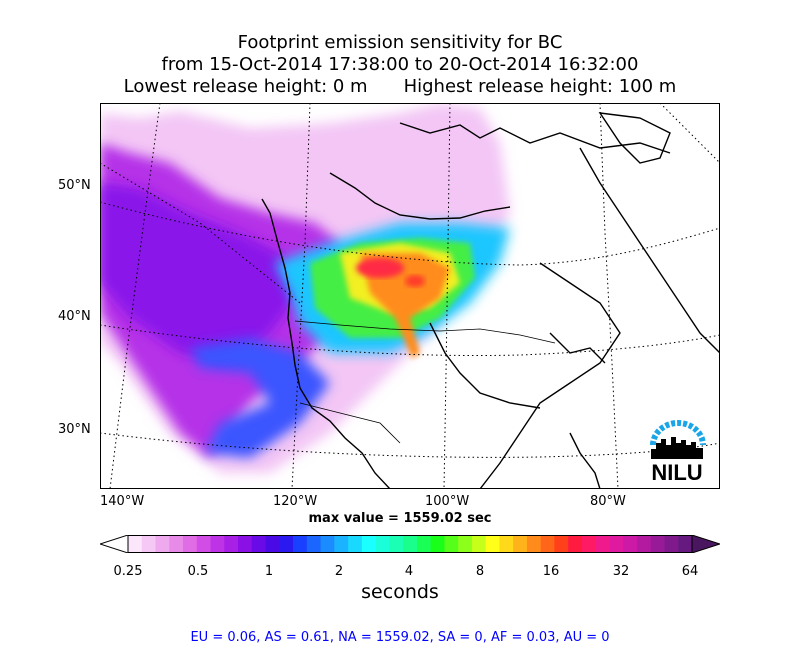 Image resolution: width=800 pixels, height=650 pixels. What do you see at coordinates (245, 86) in the screenshot?
I see `lowest-release-height: Lowest release height: 0 m` at bounding box center [245, 86].